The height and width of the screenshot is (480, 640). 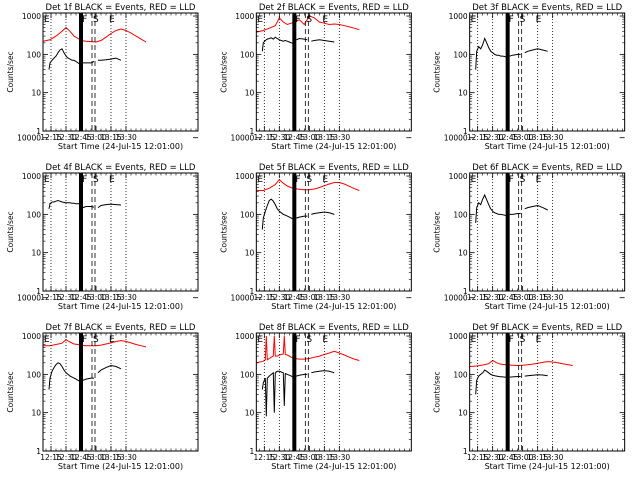 What do you see at coordinates (334, 8) in the screenshot?
I see `panel-title: Det 2f BLACK = Events, RED = LLD` at bounding box center [334, 8].